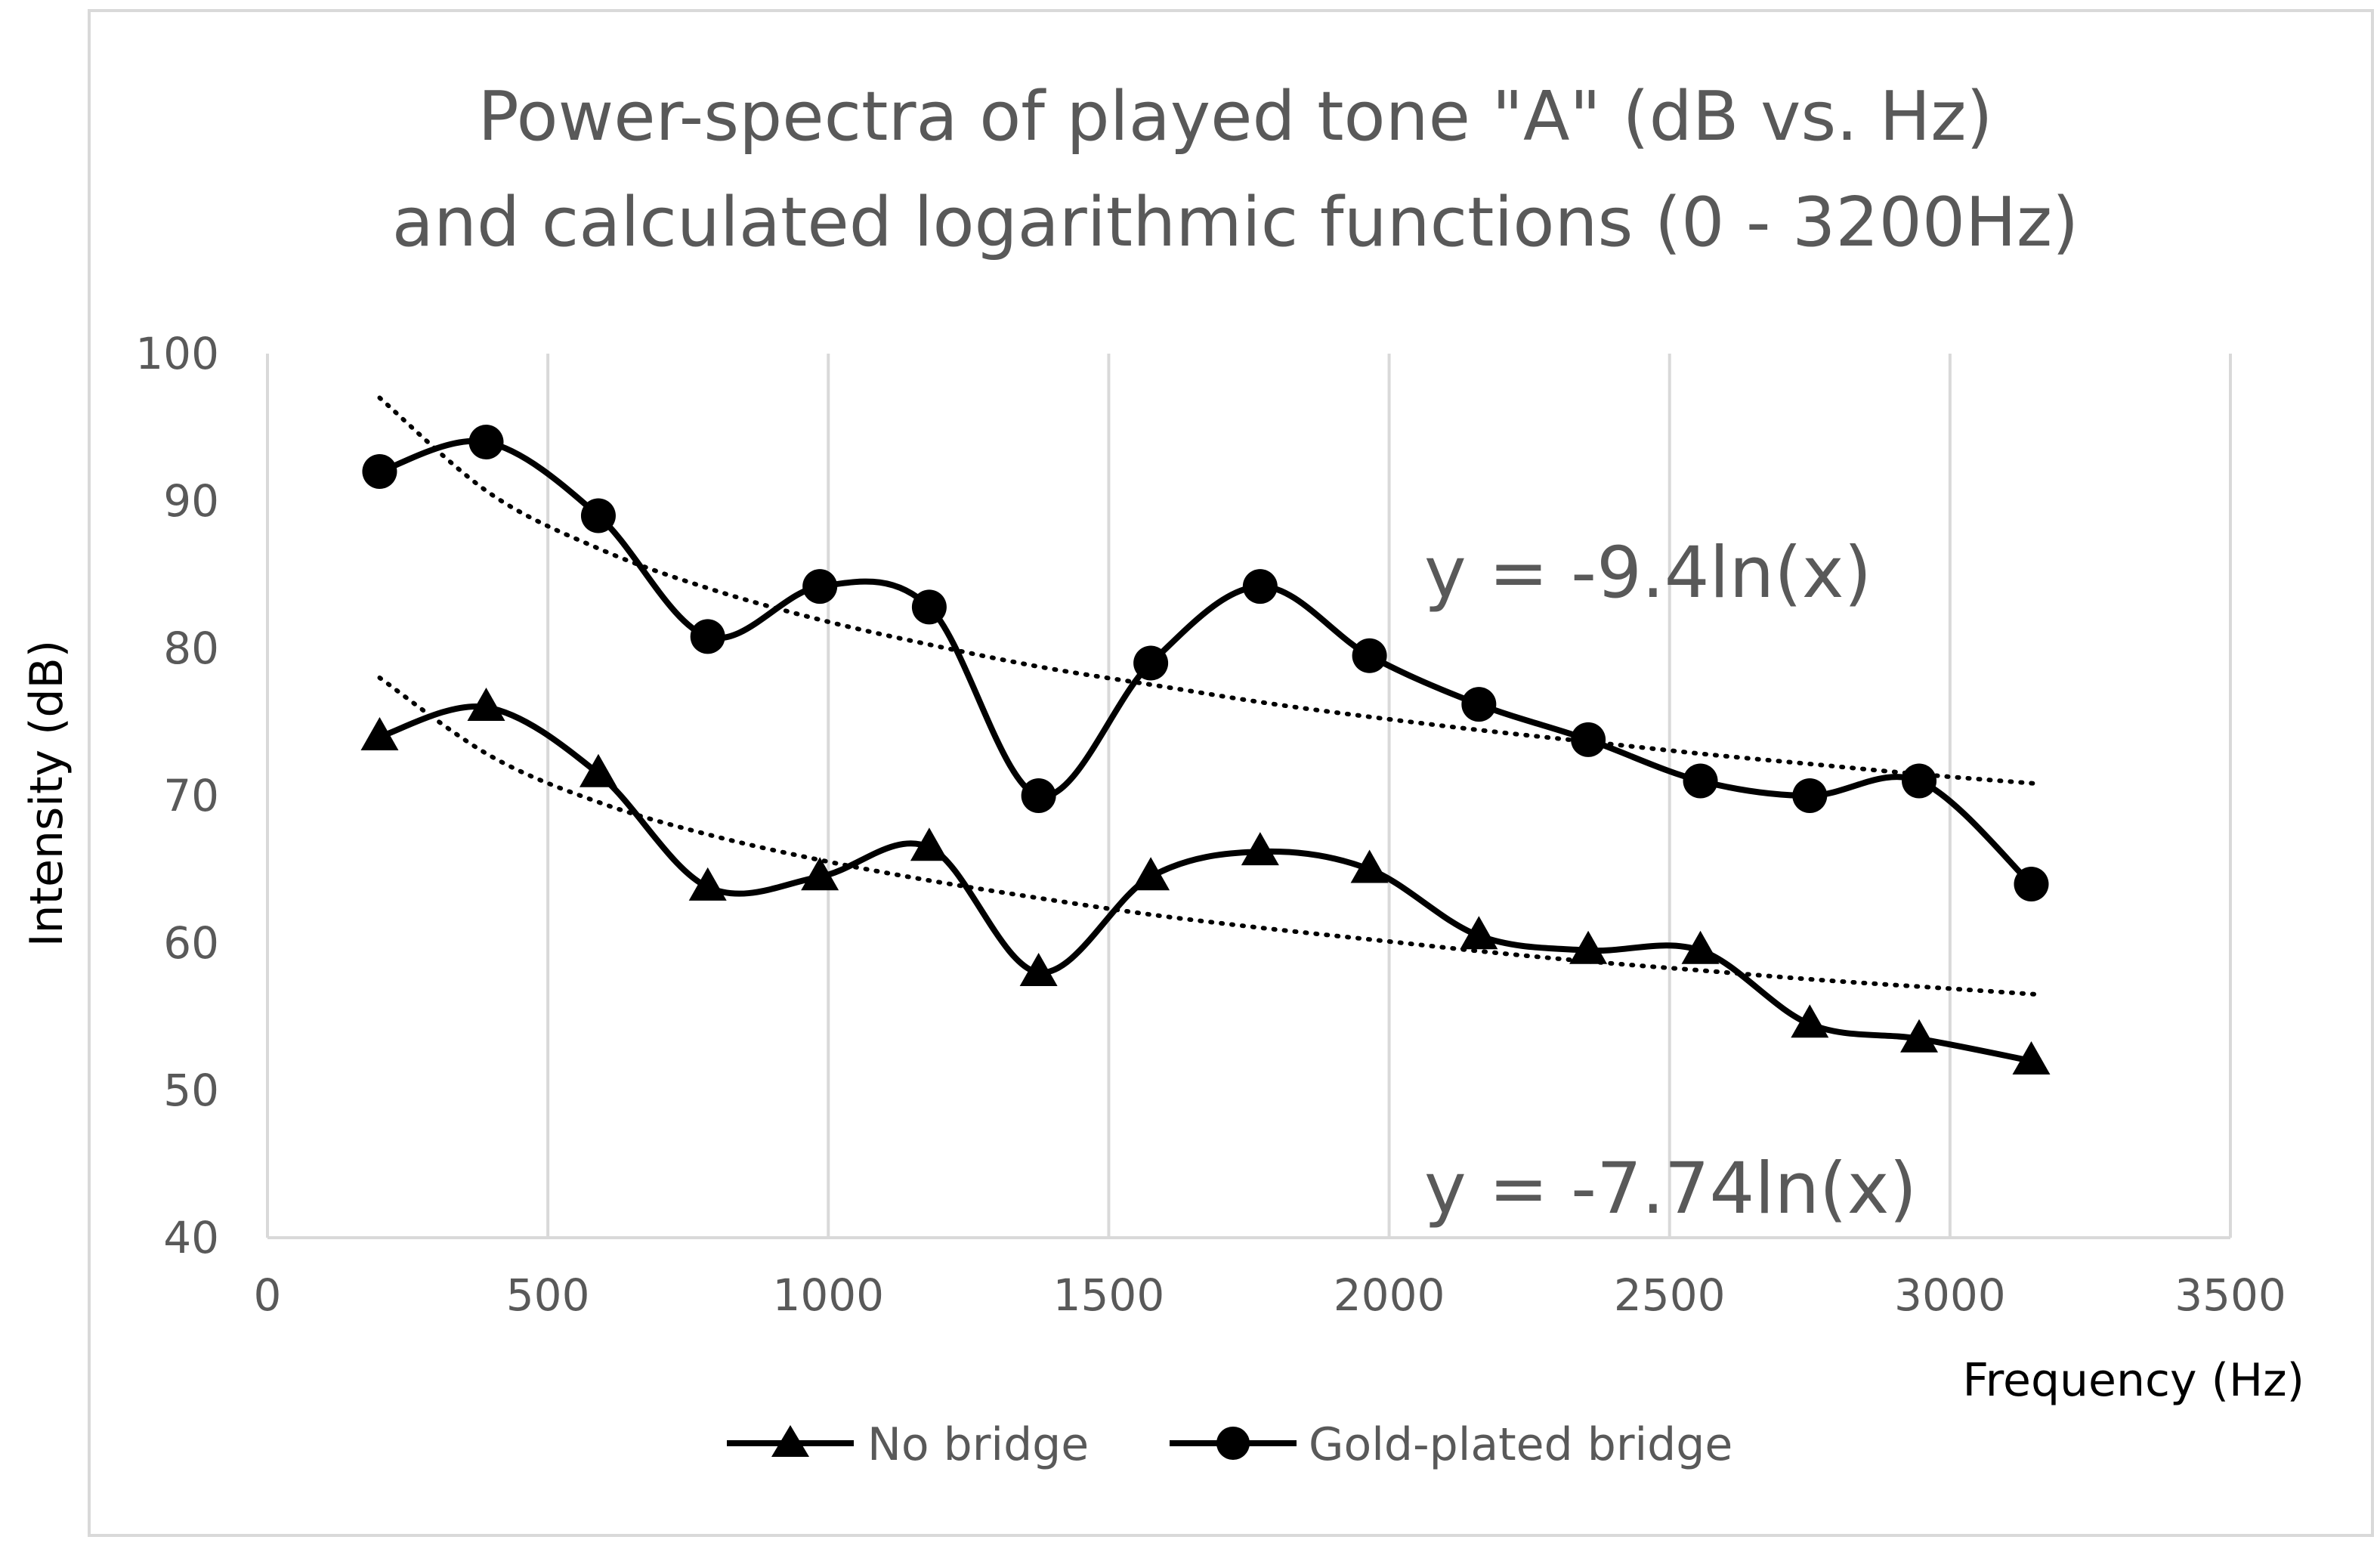 The height and width of the screenshot is (1546, 2380). Describe the element at coordinates (268, 1295) in the screenshot. I see `x-tick-label: 0` at that location.